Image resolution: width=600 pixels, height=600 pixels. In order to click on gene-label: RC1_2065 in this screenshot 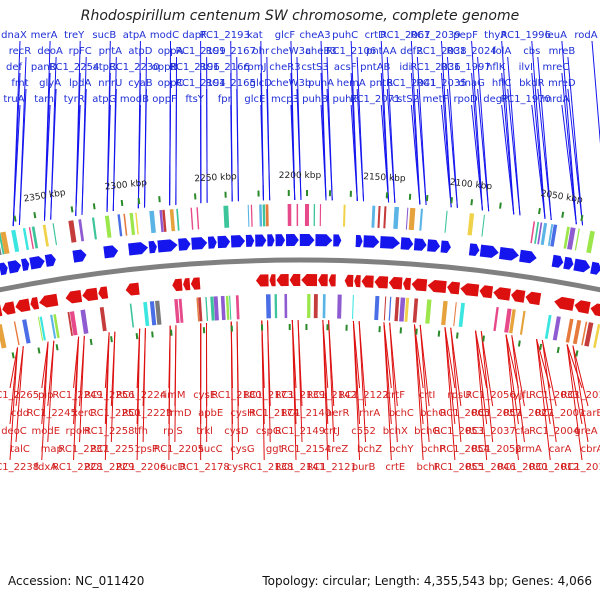, I will do `click(465, 413)`.